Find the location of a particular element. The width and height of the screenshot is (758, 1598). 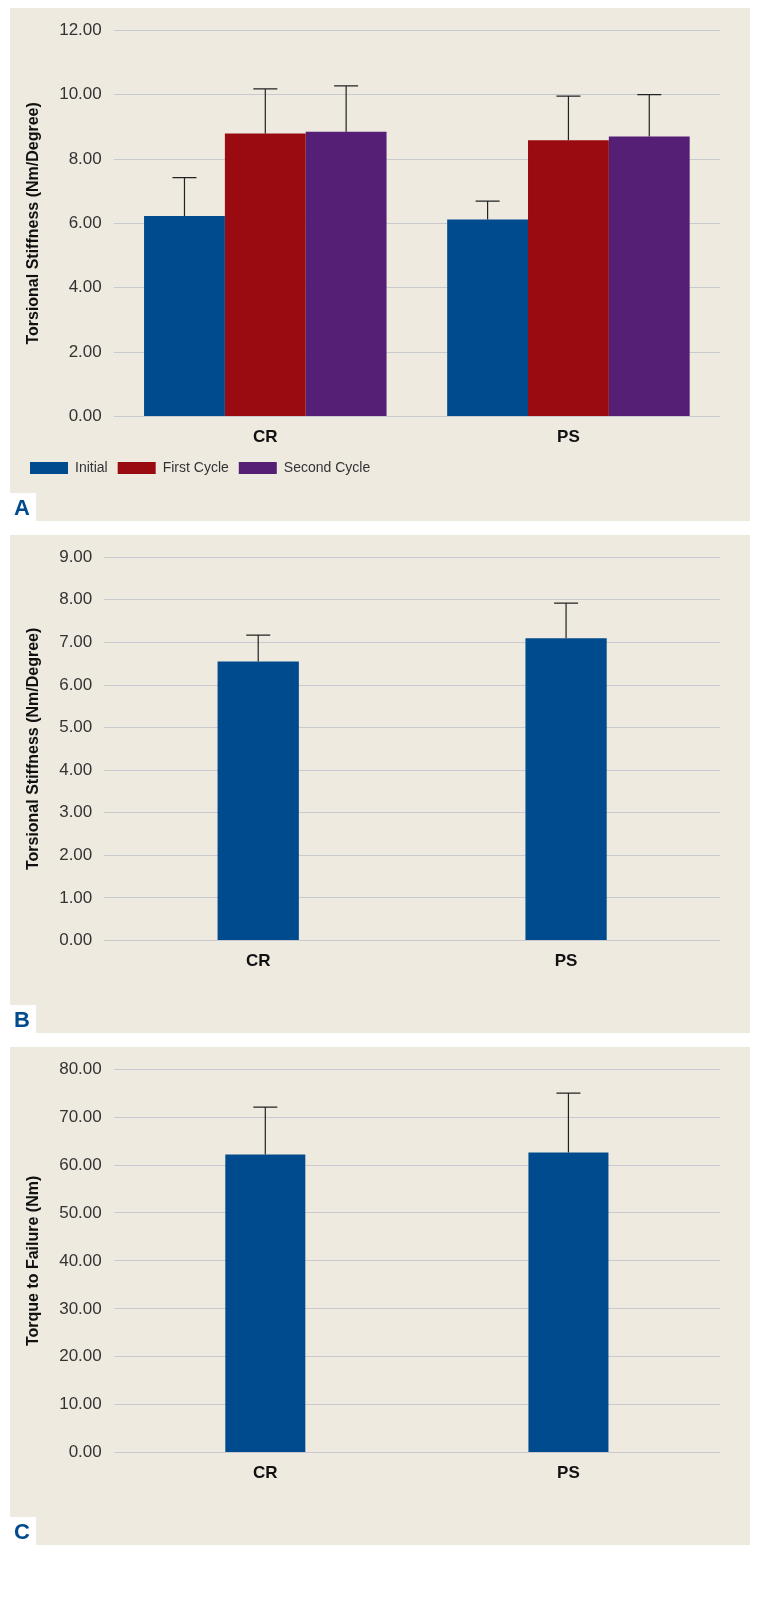

y-tick-label: 40.00 is located at coordinates (80, 1260).